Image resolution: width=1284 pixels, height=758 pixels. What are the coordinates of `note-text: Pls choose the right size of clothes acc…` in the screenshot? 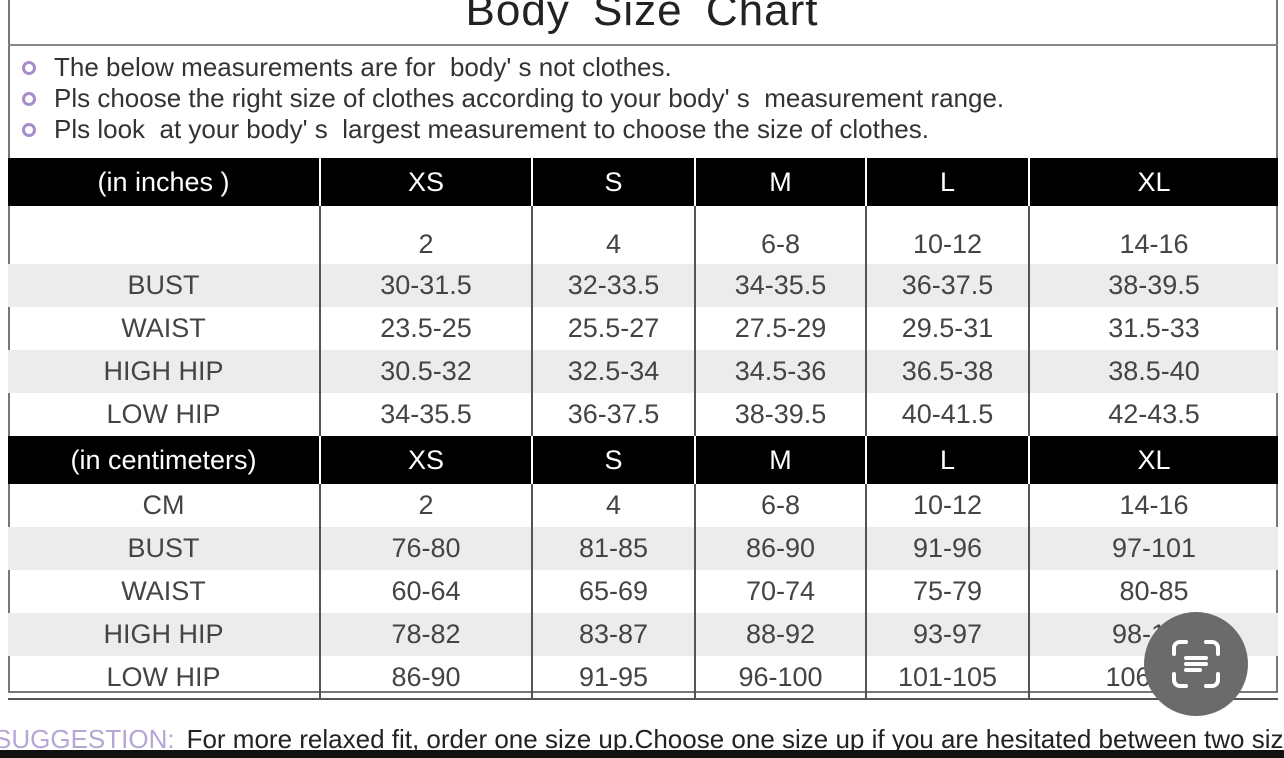 It's located at (529, 98).